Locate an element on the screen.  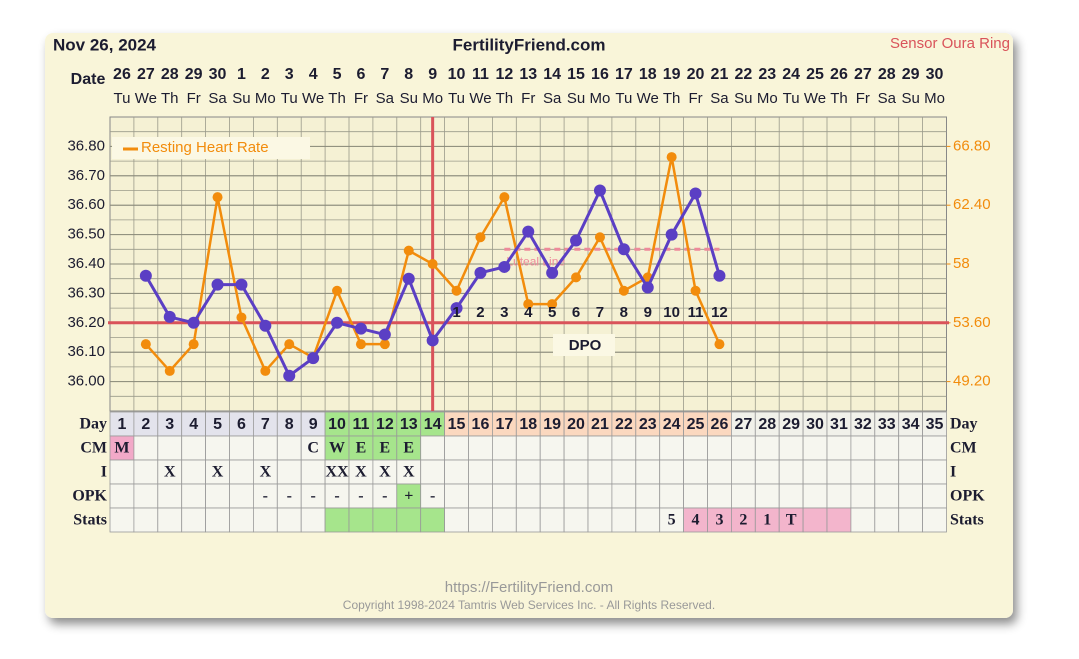
weekday-label: Fr is located at coordinates (194, 98).